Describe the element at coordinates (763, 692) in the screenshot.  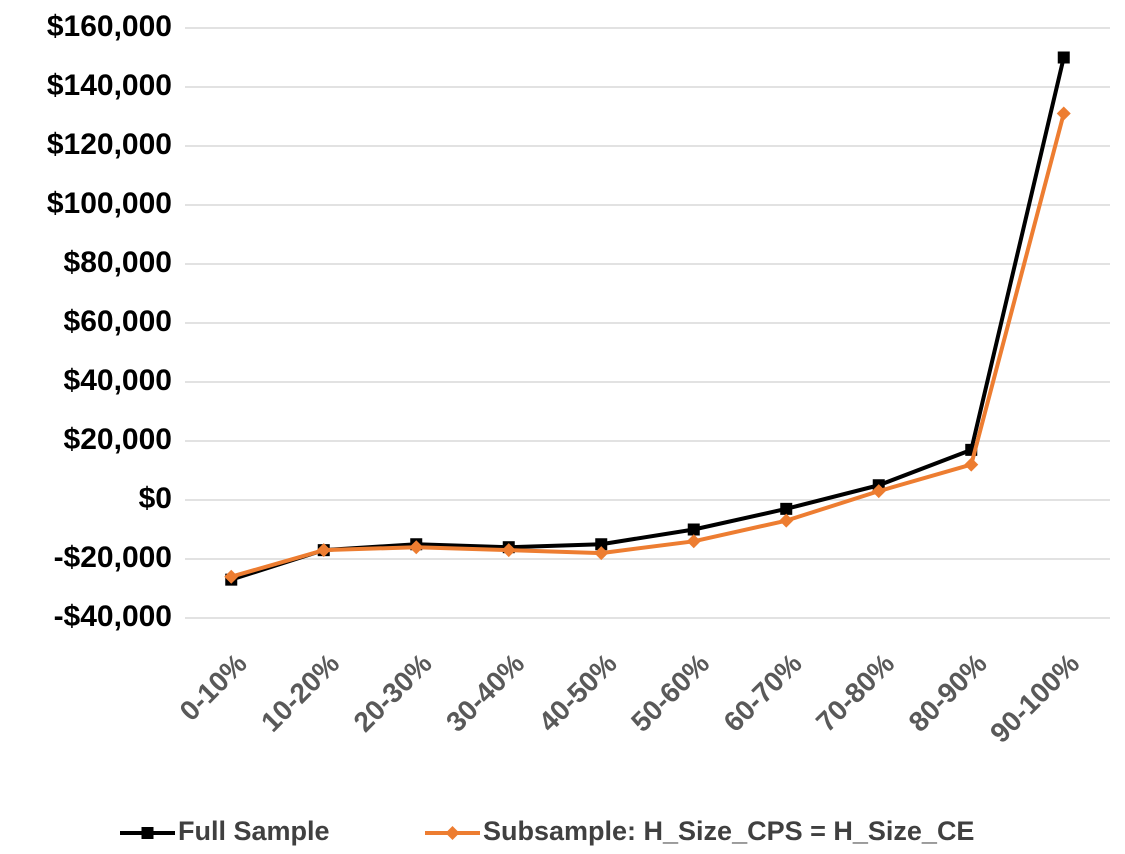
I see `x-tick-label: 60-70%` at that location.